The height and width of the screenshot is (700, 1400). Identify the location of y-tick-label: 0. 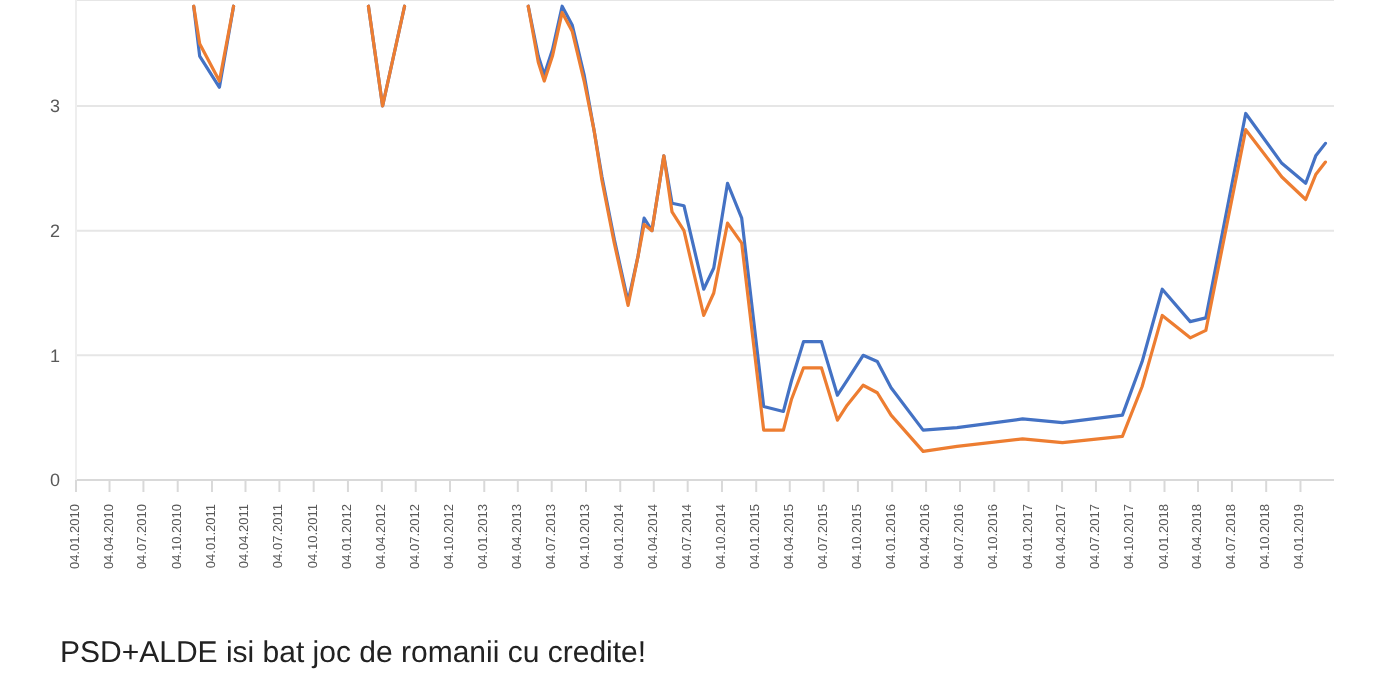
(54, 480).